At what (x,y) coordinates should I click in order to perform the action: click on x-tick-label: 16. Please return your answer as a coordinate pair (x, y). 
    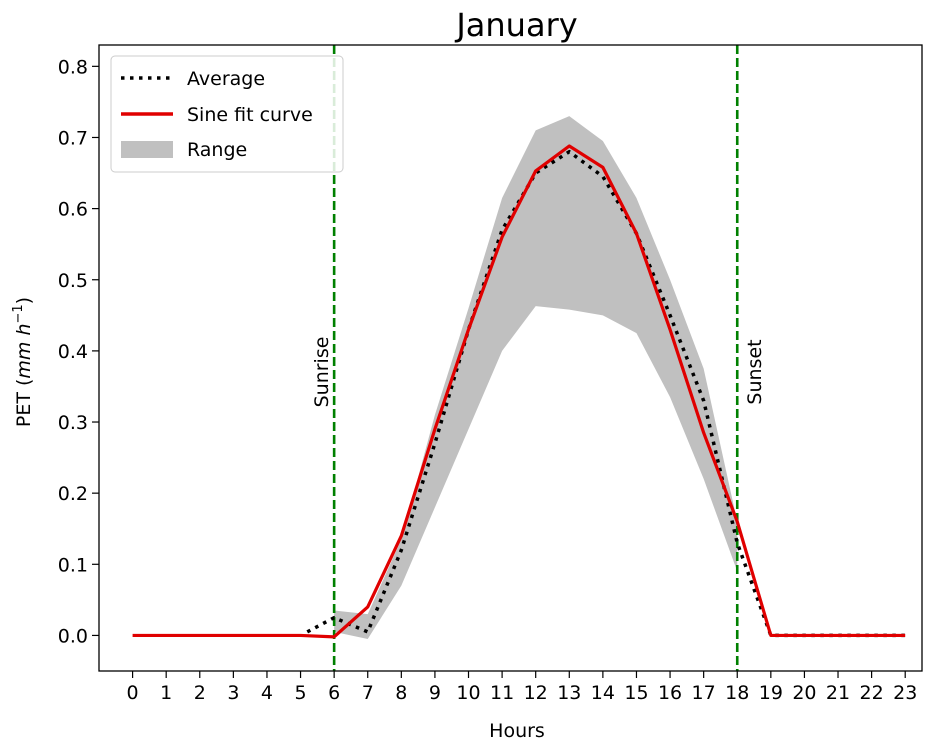
    Looking at the image, I should click on (670, 693).